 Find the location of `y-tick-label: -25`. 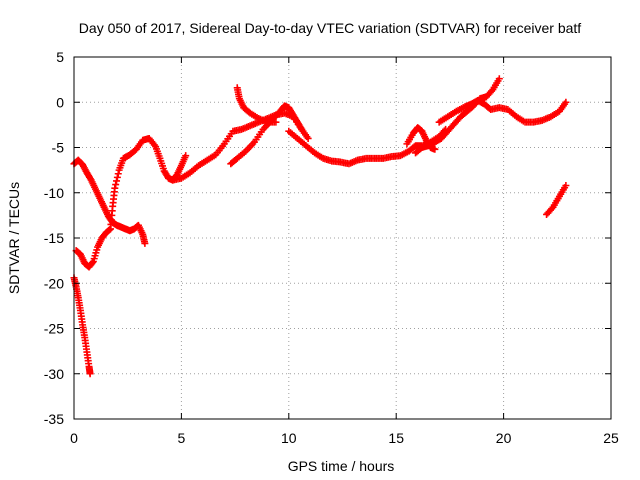

y-tick-label: -25 is located at coordinates (54, 329).